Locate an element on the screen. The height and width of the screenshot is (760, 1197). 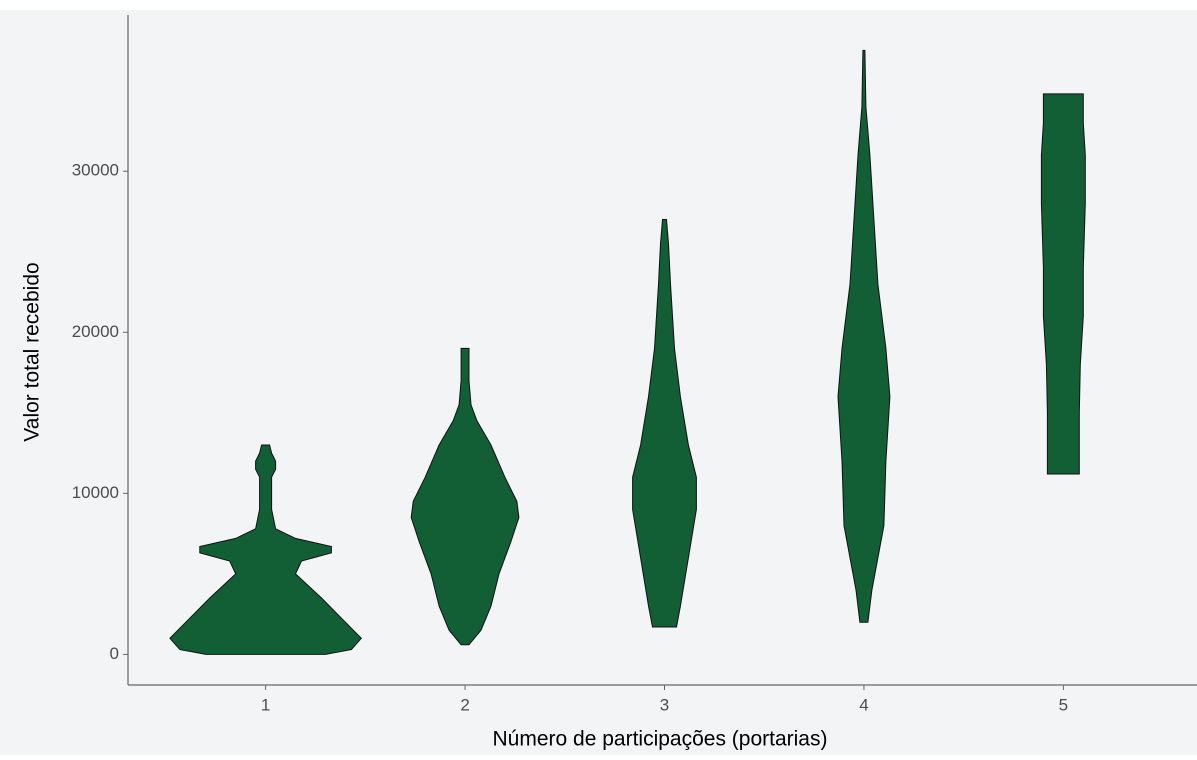
y-axis-title: Valor total recebido is located at coordinates (32, 351).